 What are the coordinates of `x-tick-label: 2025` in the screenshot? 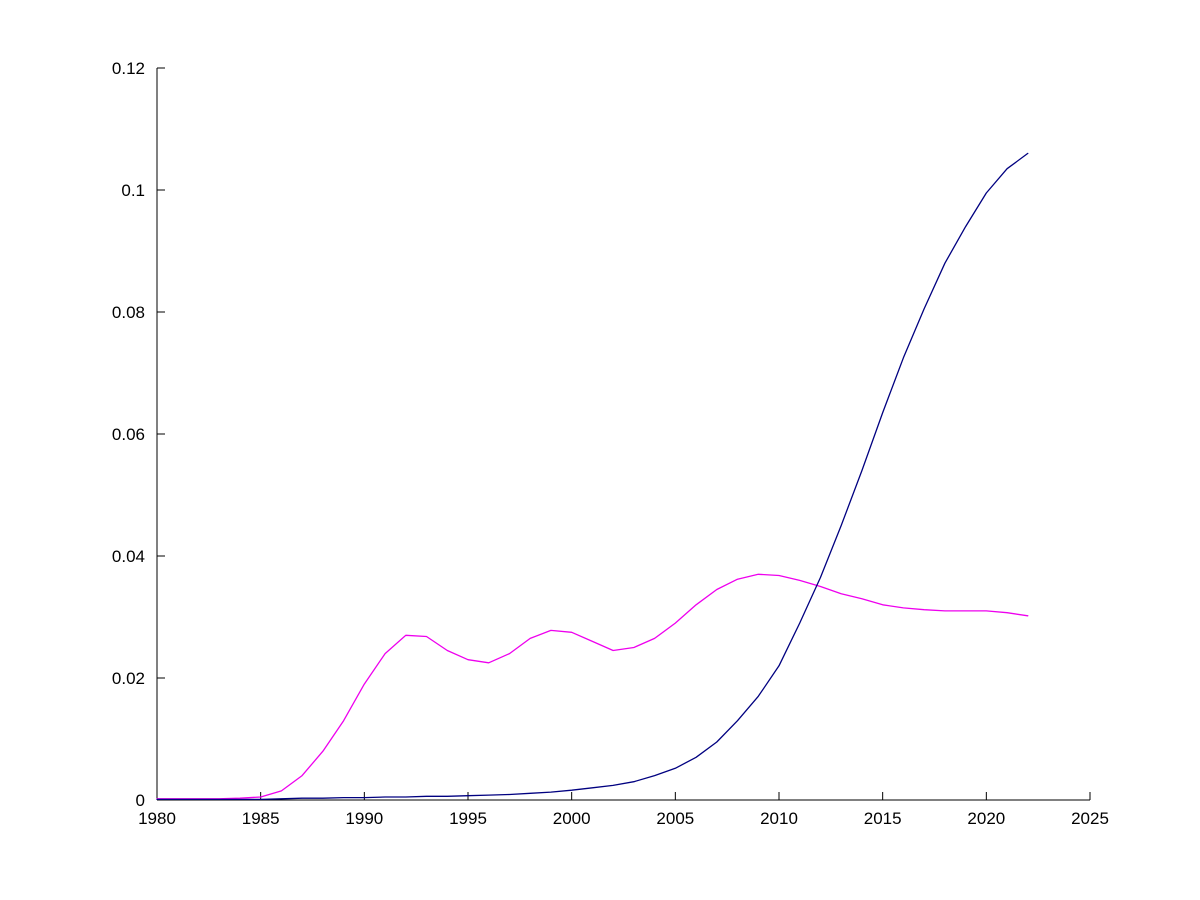 It's located at (1090, 818).